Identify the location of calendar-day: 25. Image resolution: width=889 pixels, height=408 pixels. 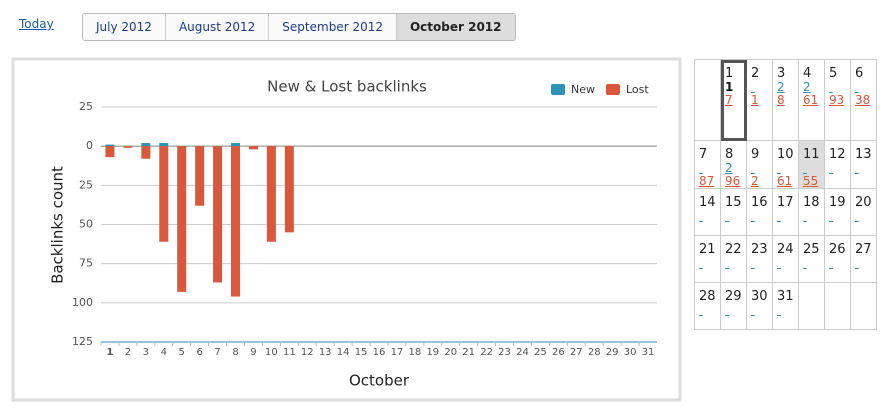
(811, 259).